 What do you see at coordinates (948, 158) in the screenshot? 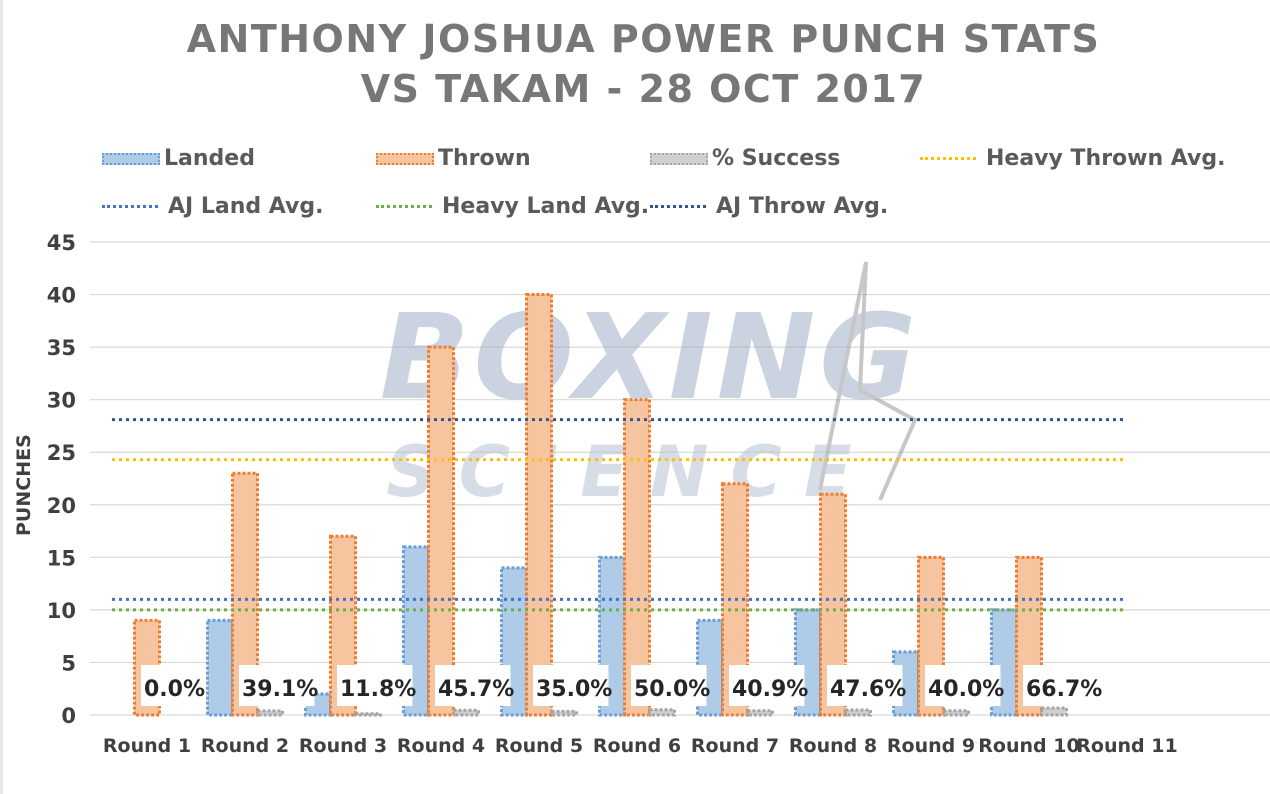
I see `legend-line-heavy-thrown-avg` at bounding box center [948, 158].